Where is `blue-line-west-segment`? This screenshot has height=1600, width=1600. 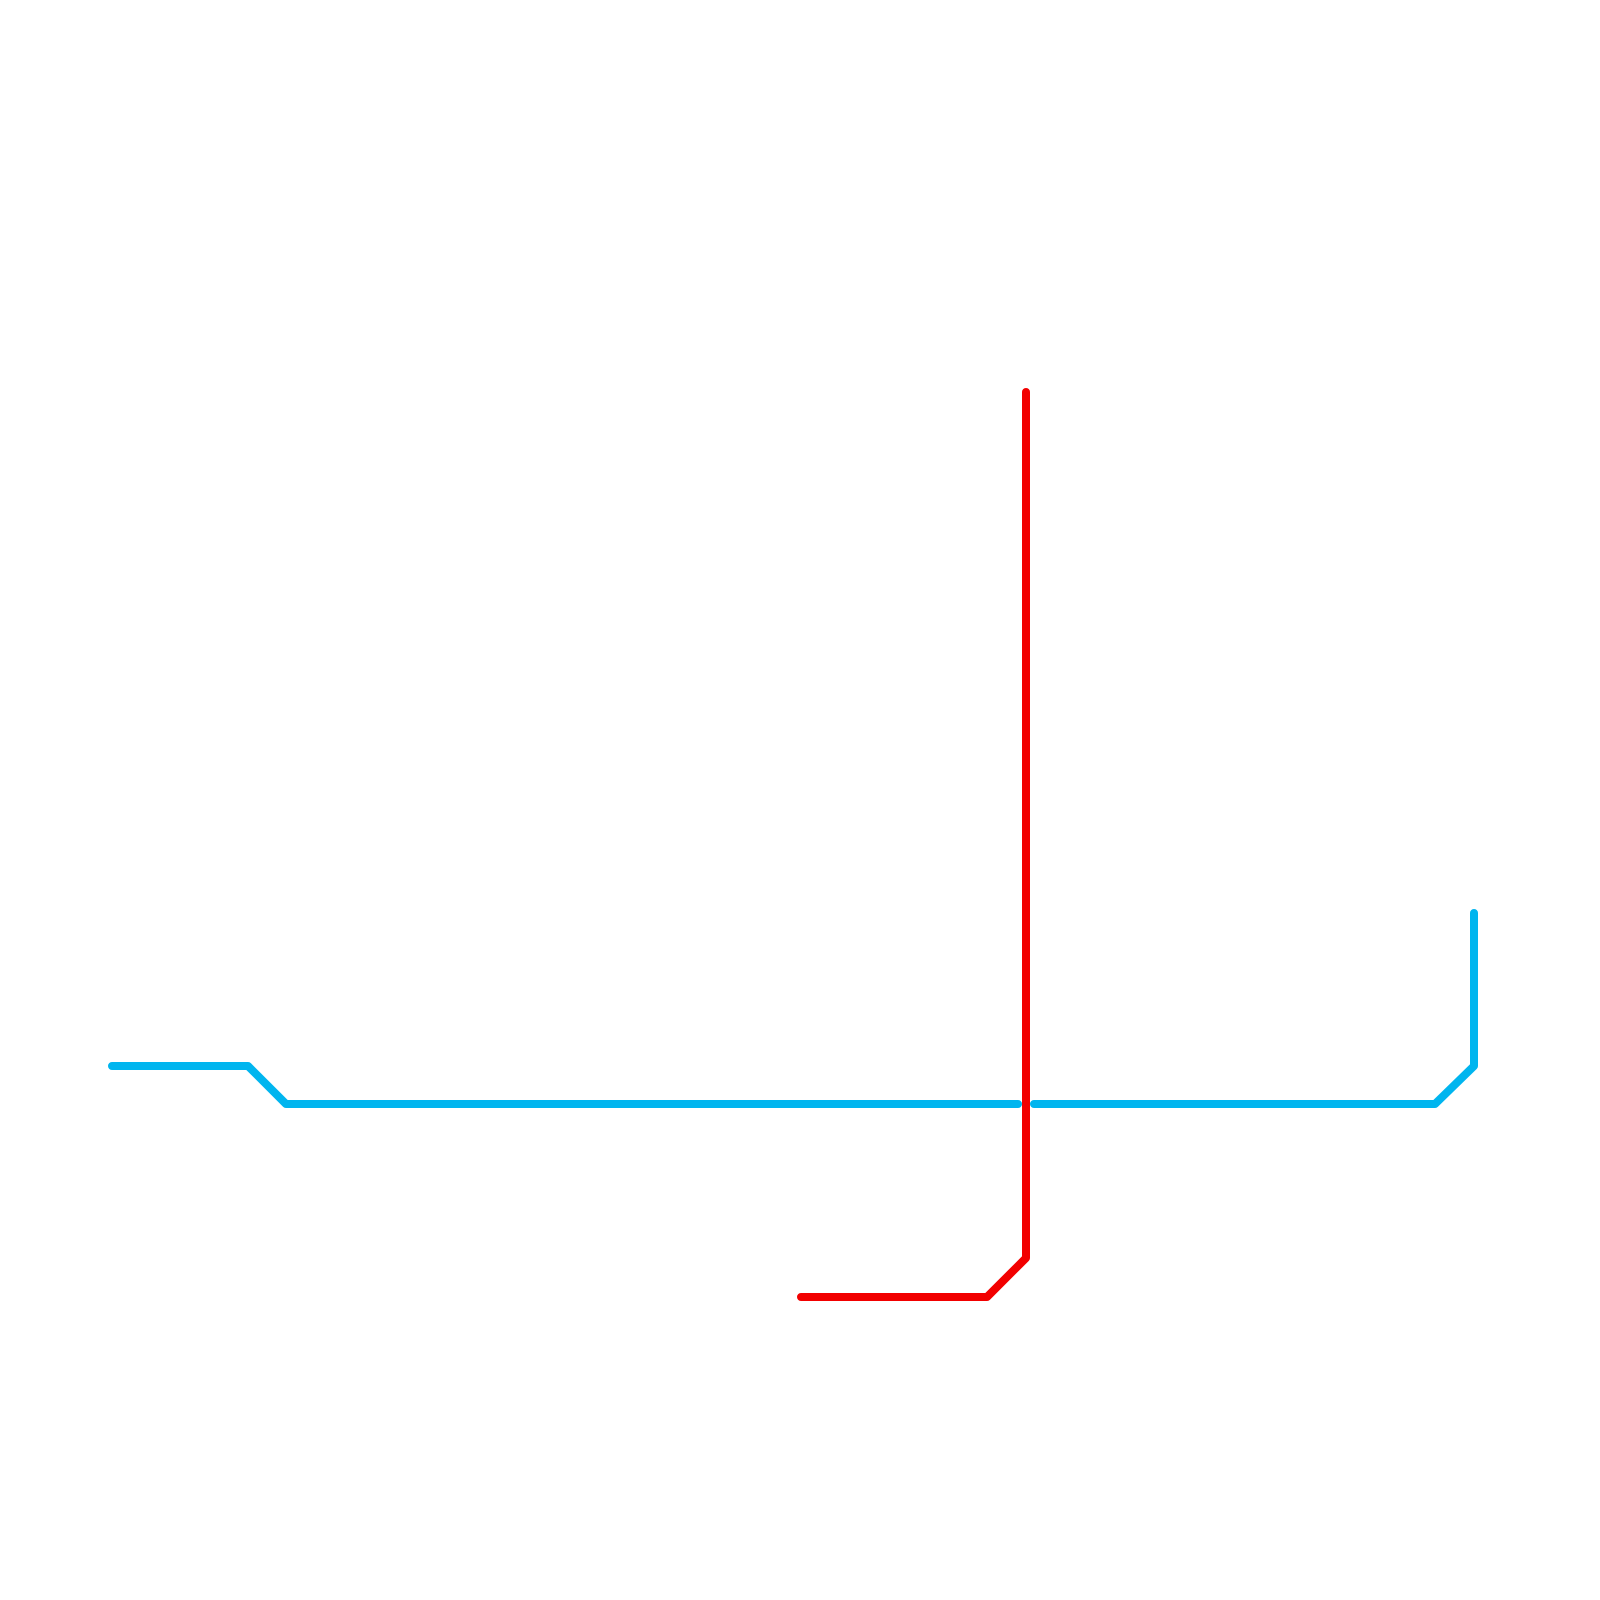 blue-line-west-segment is located at coordinates (565, 1085).